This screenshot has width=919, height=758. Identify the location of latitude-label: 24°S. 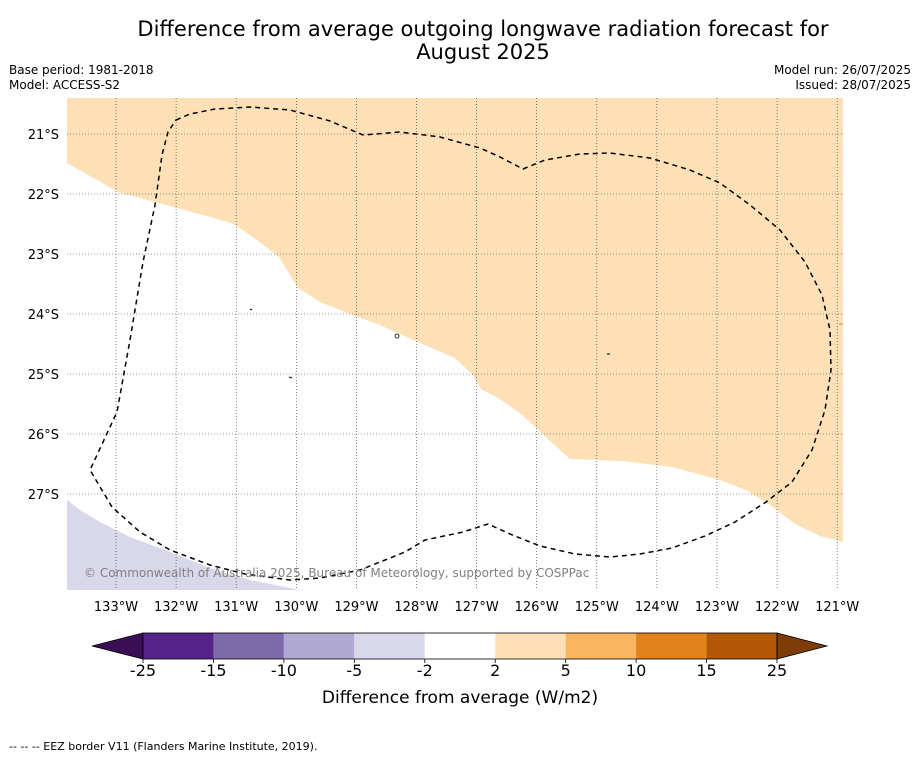
(43, 315).